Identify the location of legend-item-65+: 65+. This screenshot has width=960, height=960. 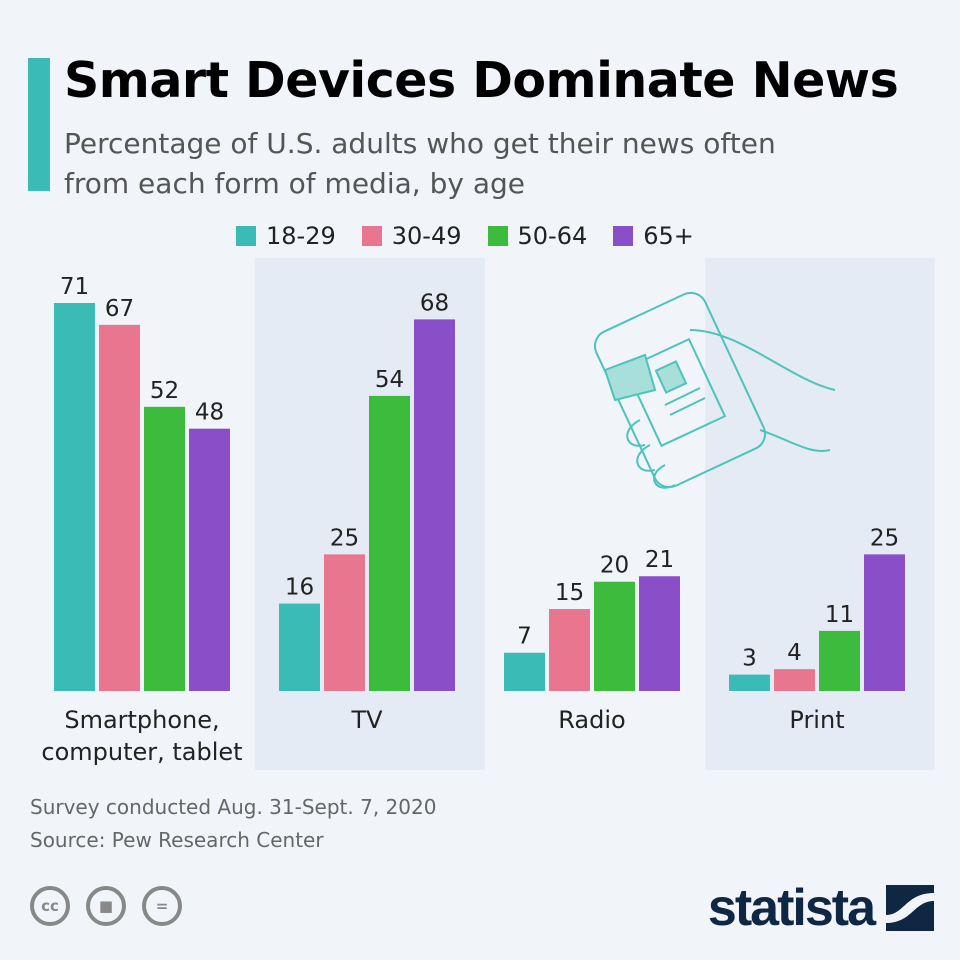
(653, 236).